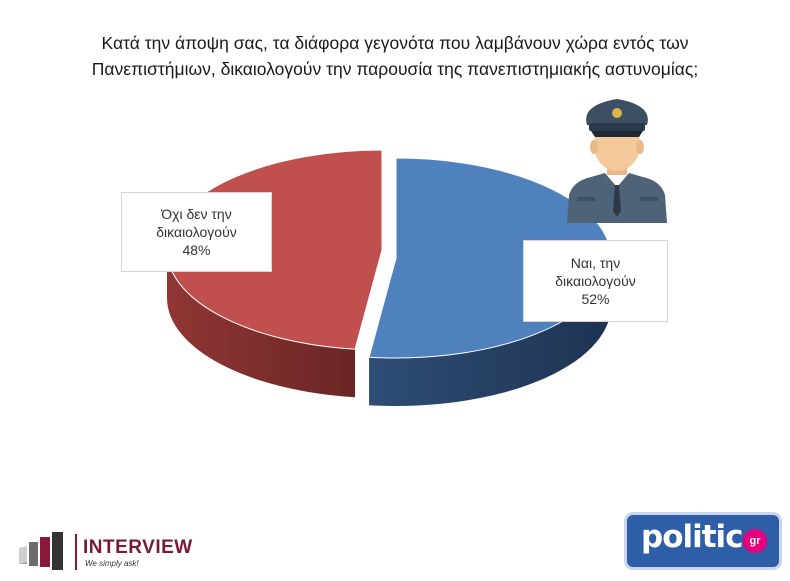 The height and width of the screenshot is (581, 790). What do you see at coordinates (112, 563) in the screenshot?
I see `interview-tagline: We simply ask!` at bounding box center [112, 563].